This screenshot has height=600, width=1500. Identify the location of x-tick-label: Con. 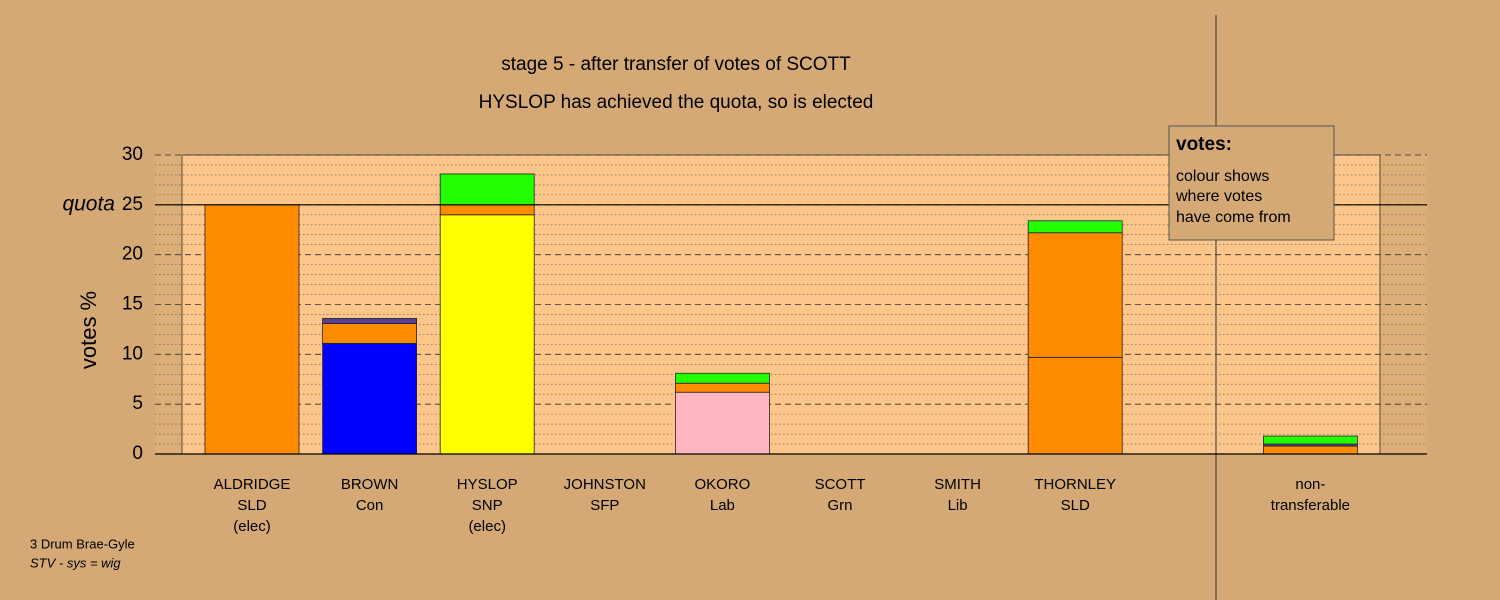
(370, 505).